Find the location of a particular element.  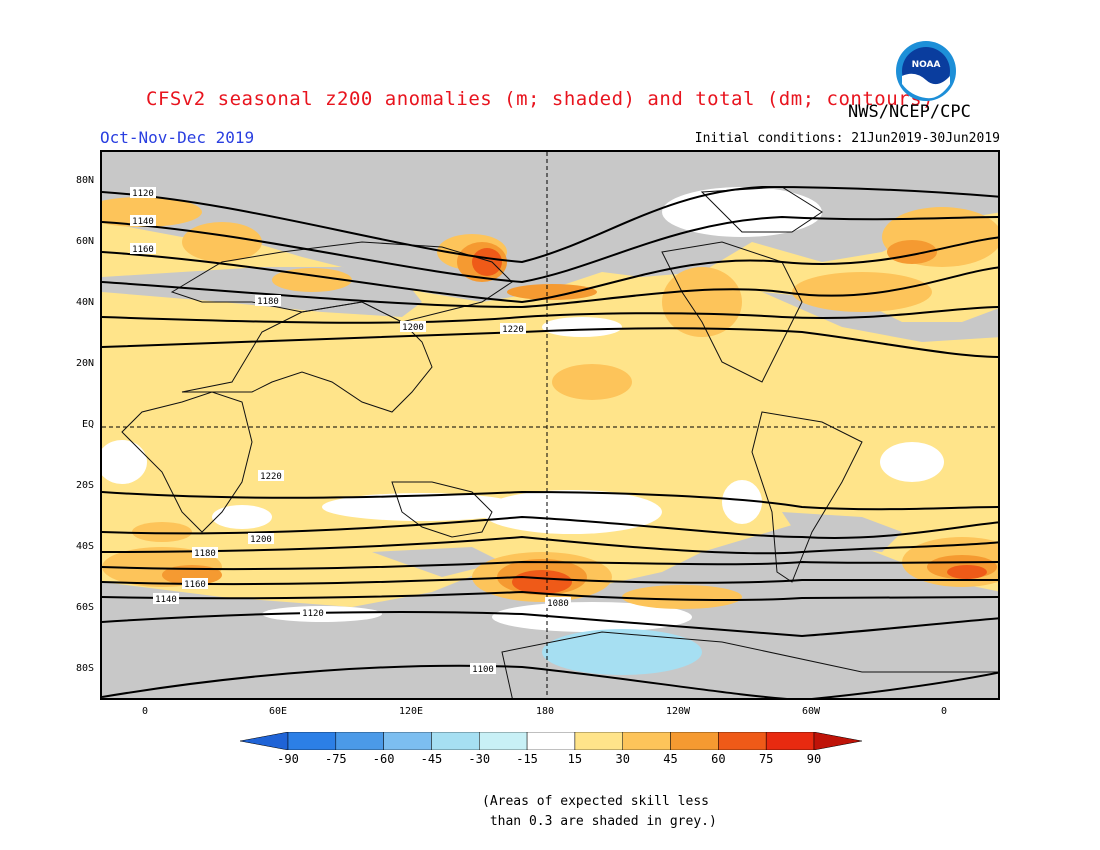

colorbar-arrow-low is located at coordinates (264, 741).